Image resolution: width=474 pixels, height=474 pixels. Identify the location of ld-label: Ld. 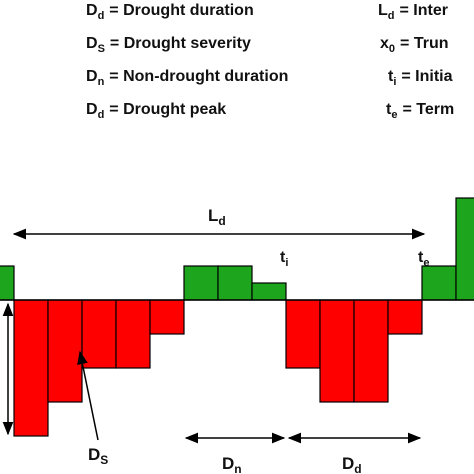
(217, 217).